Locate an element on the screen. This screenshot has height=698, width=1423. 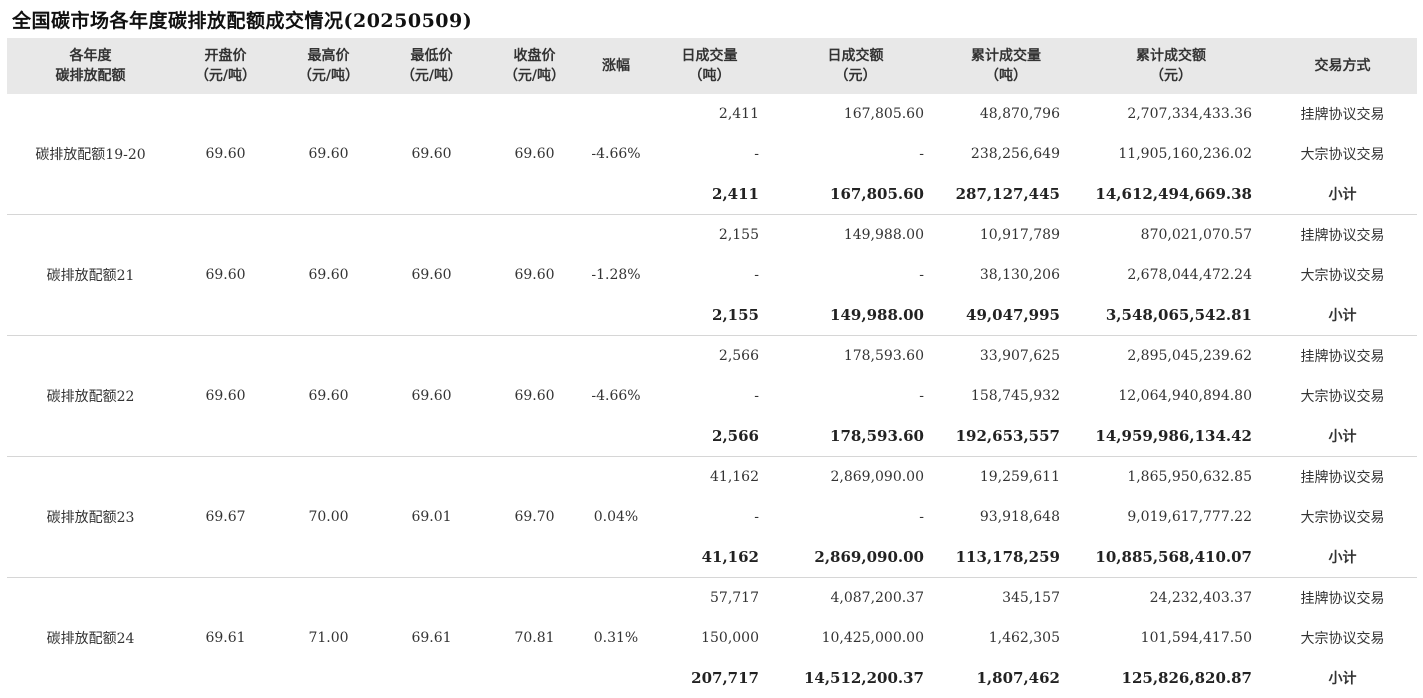
cum-volume: 113,178,259 is located at coordinates (1006, 557).